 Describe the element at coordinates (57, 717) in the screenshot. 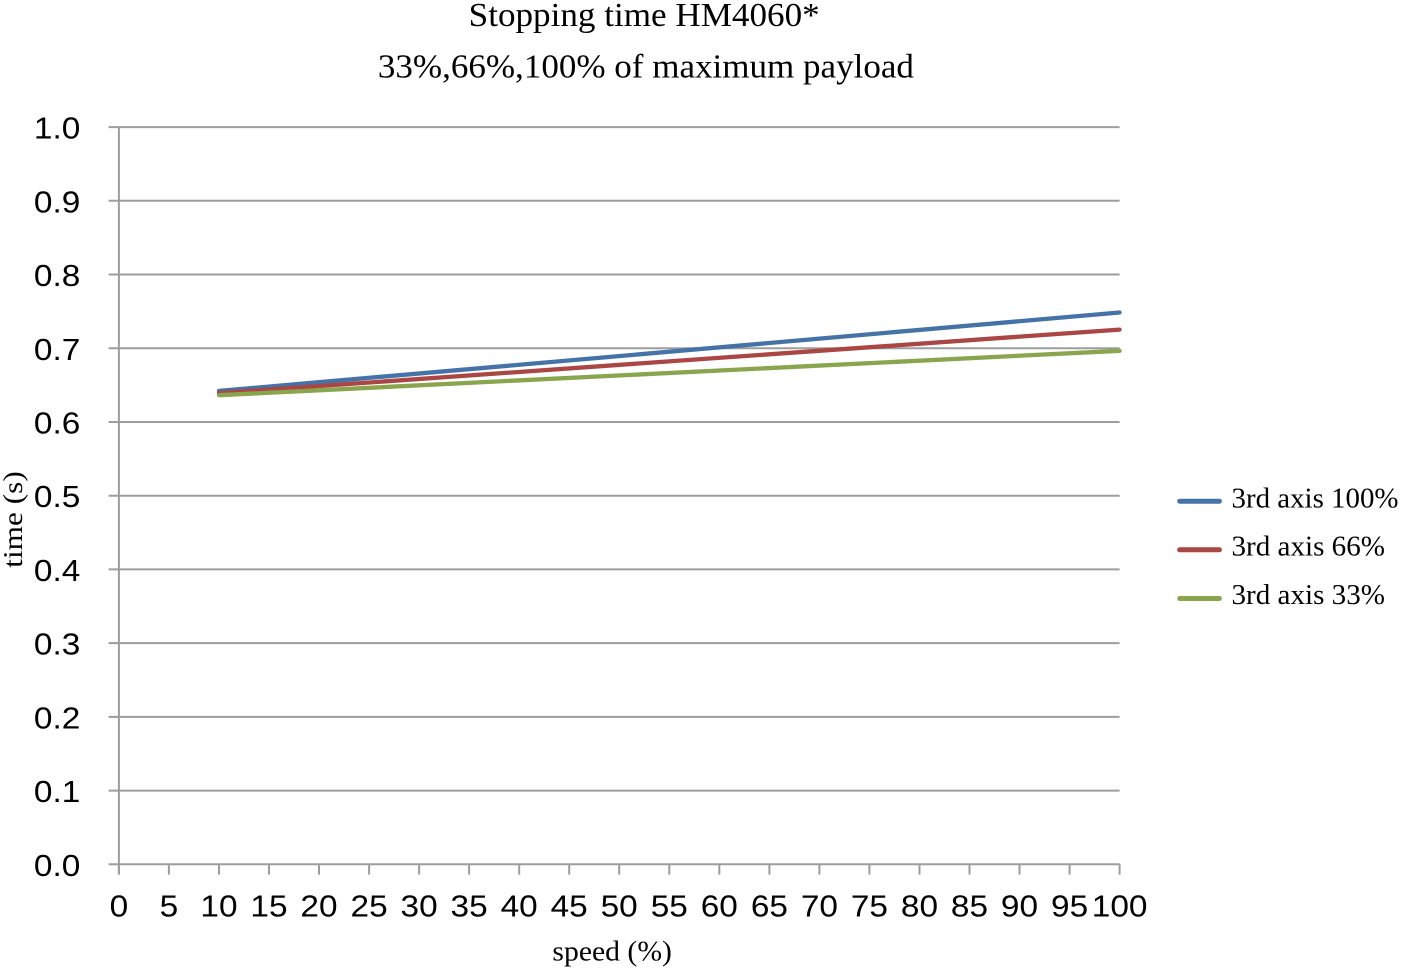

I see `svg-text: 0.2` at that location.